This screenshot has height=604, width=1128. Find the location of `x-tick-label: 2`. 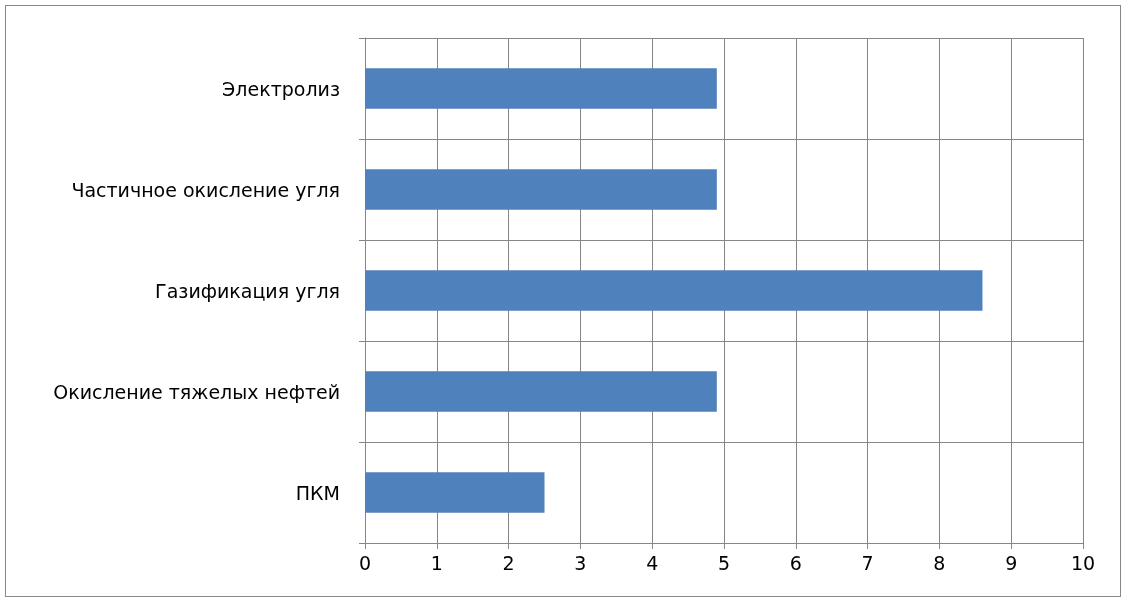

x-tick-label: 2 is located at coordinates (508, 562).